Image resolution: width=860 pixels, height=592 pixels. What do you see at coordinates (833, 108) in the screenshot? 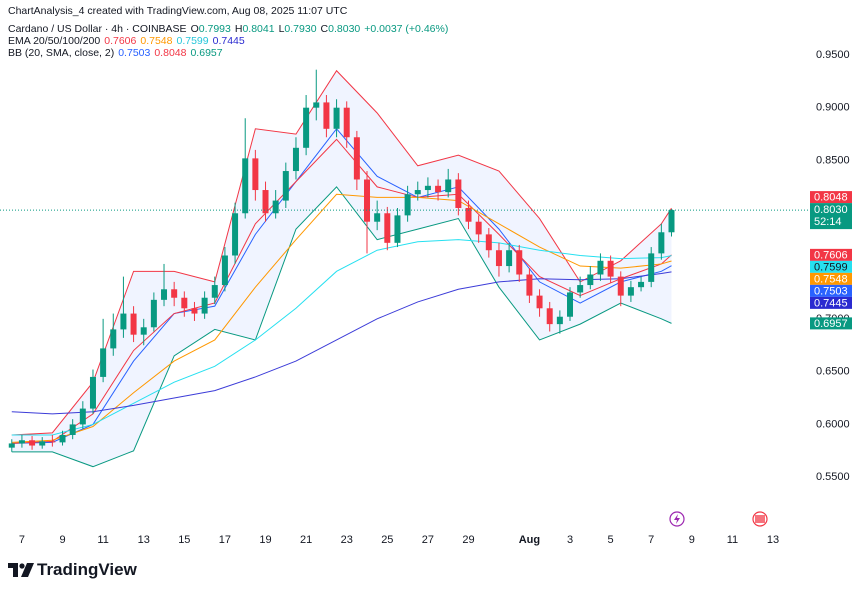
I see `y-tick-label: 0.9000` at bounding box center [833, 108].